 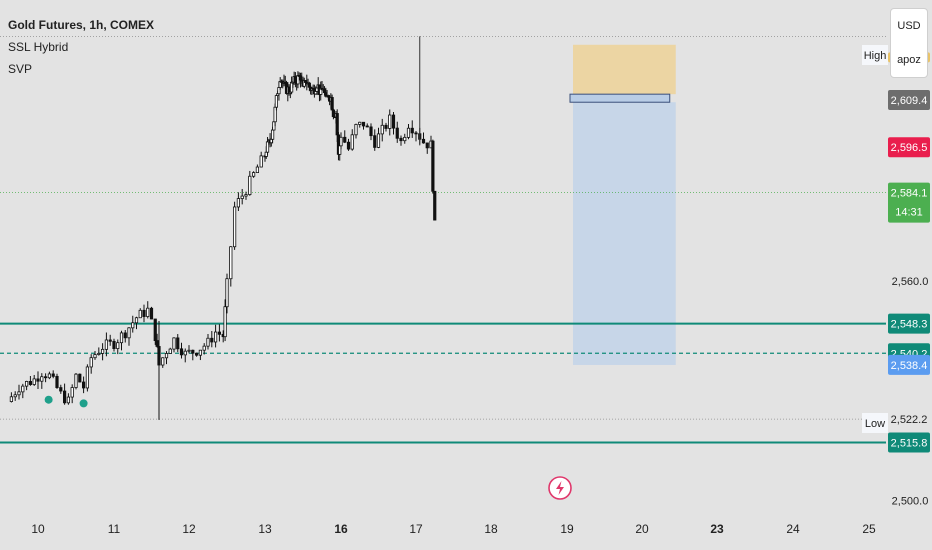 What do you see at coordinates (20, 69) in the screenshot?
I see `indicator-svp: SVP` at bounding box center [20, 69].